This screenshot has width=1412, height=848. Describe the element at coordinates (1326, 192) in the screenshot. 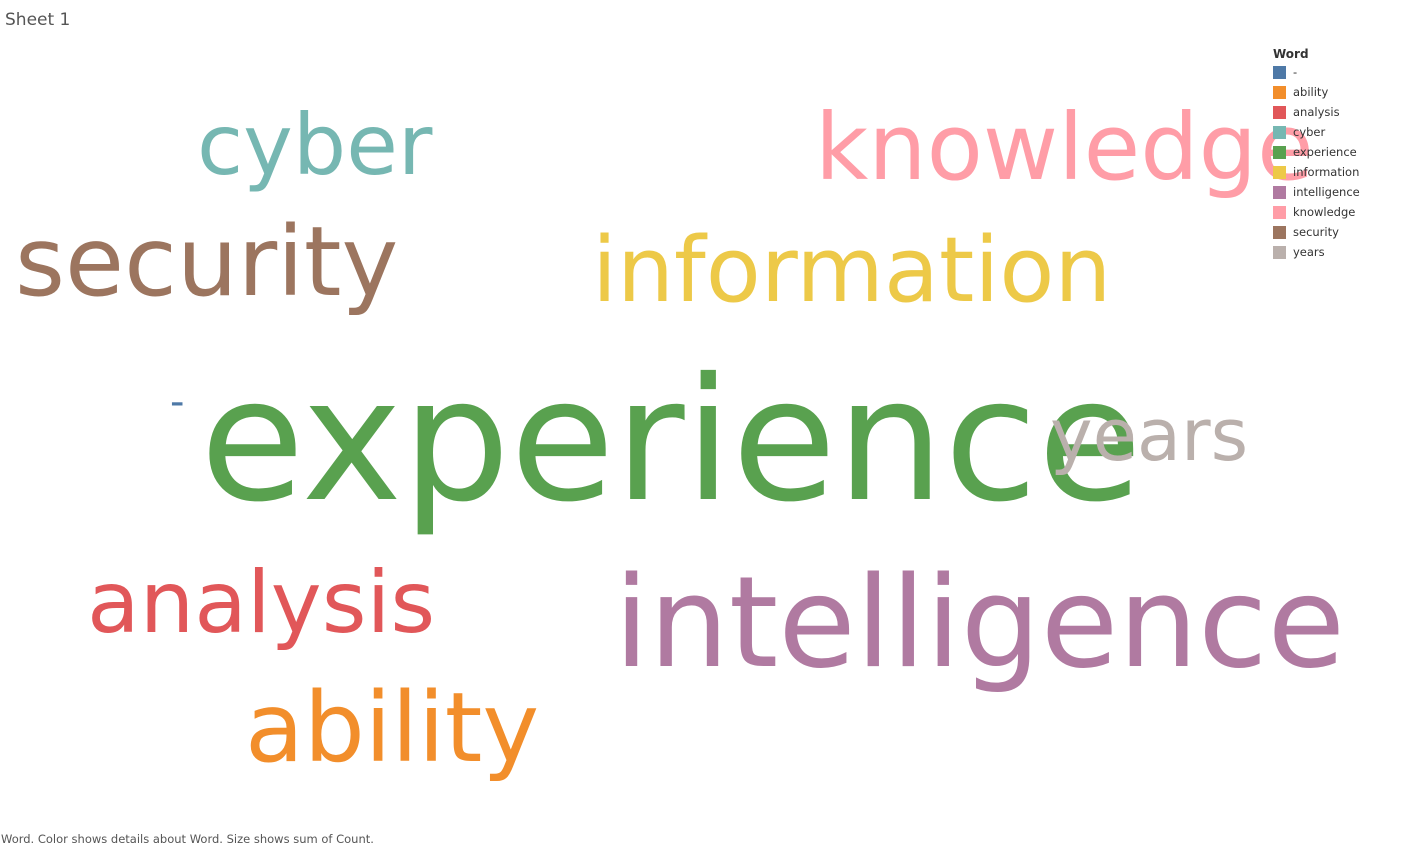

I see `legend-label: intelligence` at that location.